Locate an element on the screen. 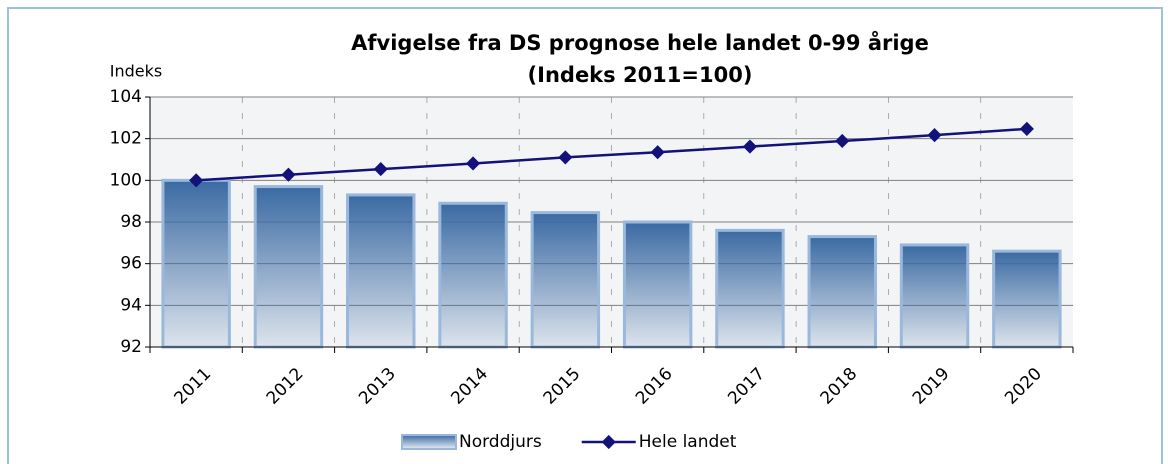  line is located at coordinates (611, 154).